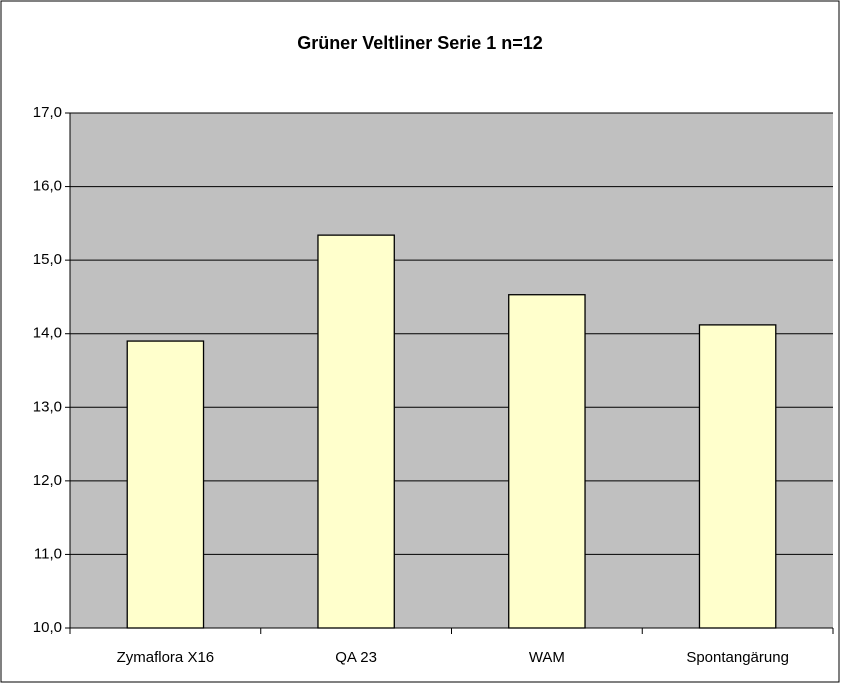 The width and height of the screenshot is (841, 684). What do you see at coordinates (47, 259) in the screenshot?
I see `y-tick-label: 15,0` at bounding box center [47, 259].